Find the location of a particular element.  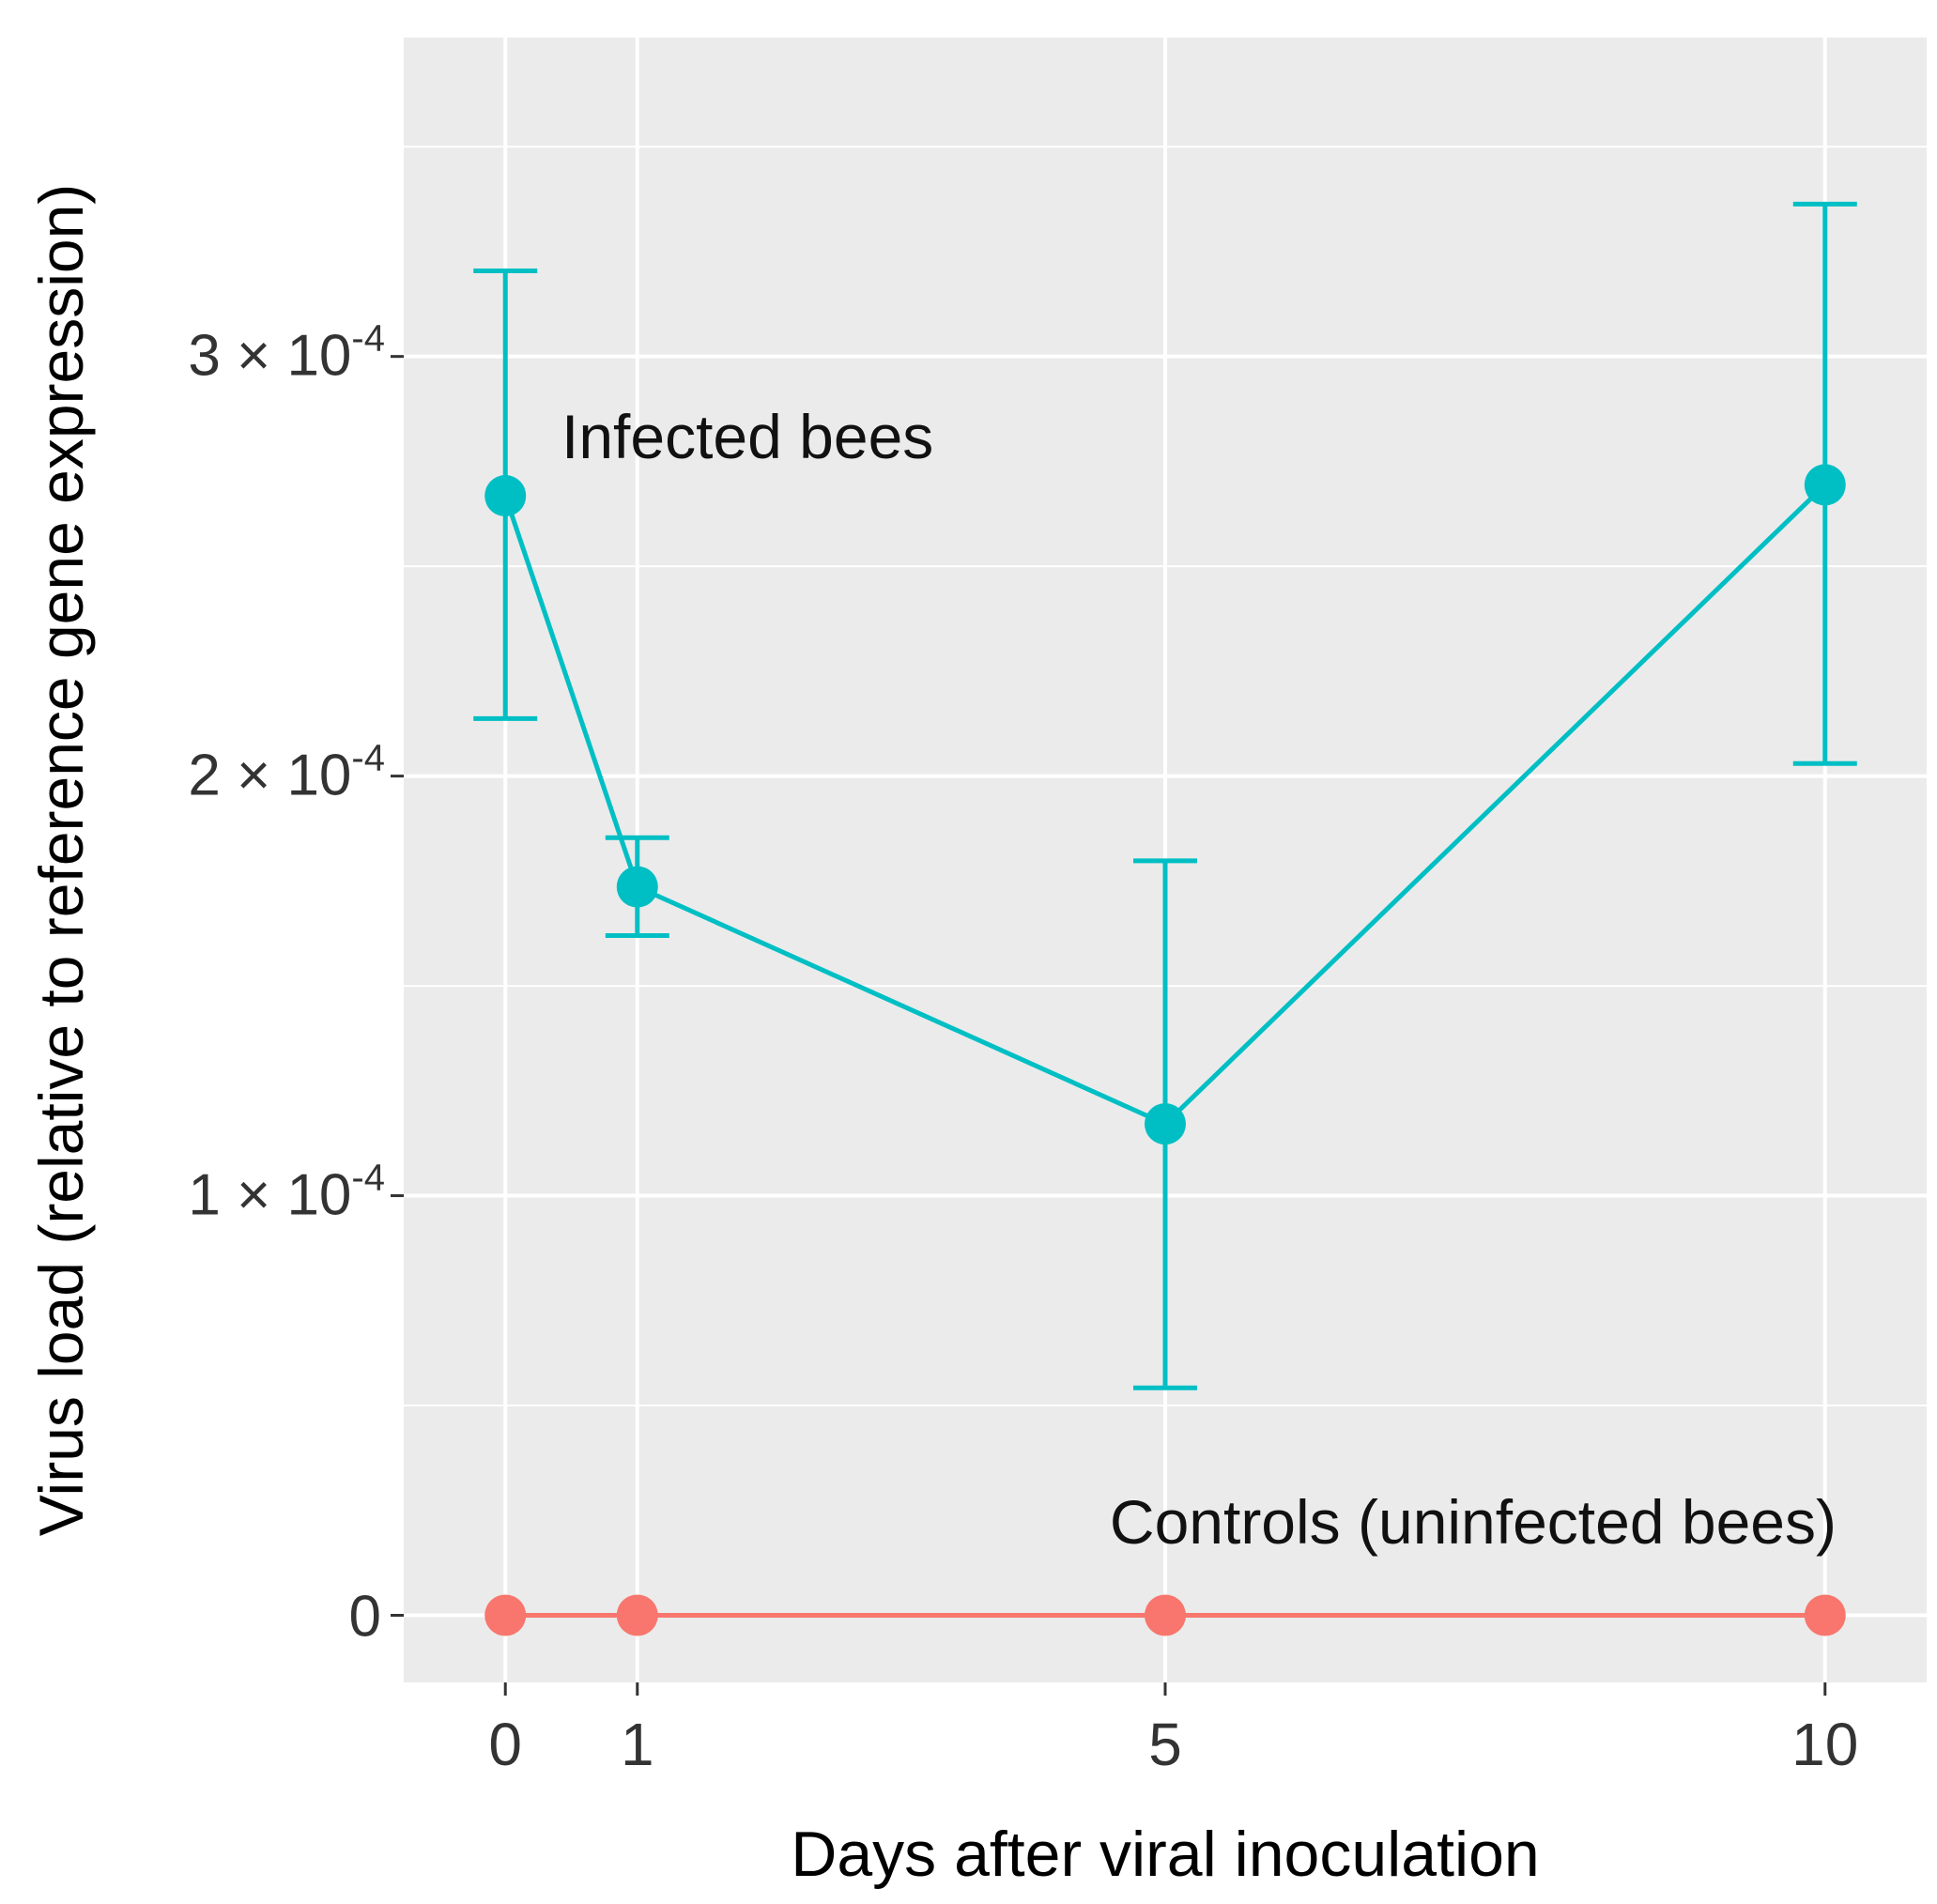

y-axis: 01 × 10-42 × 10-43 × 10-4 is located at coordinates (296, 984).